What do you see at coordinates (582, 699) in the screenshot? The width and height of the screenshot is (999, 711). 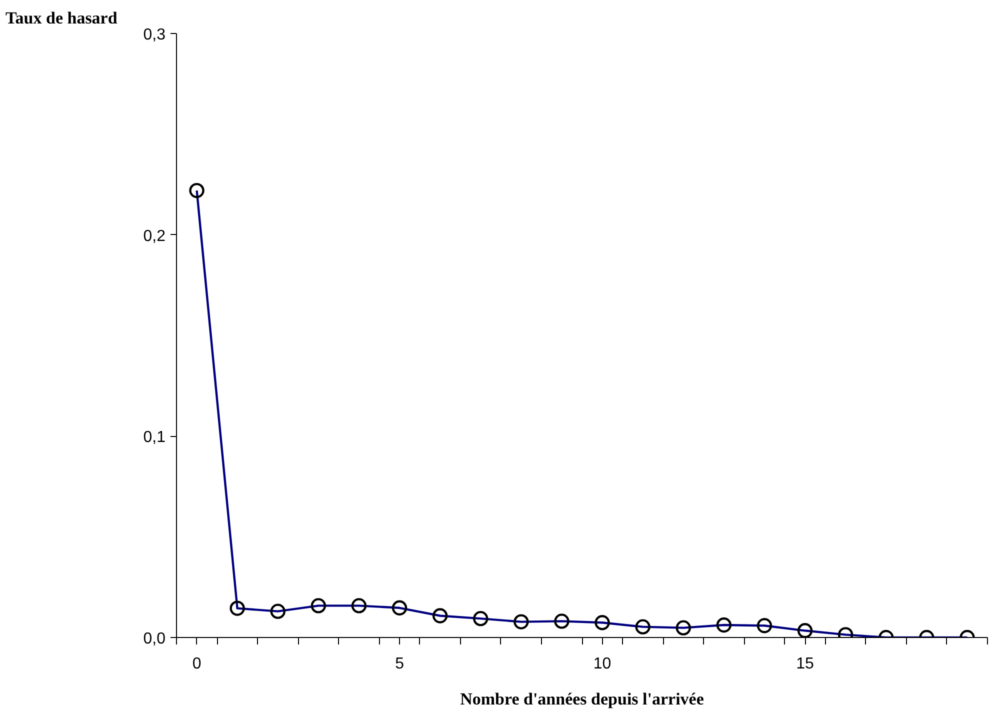 I see `x-axis-title: Nombre d'années depuis l'arrivée` at bounding box center [582, 699].